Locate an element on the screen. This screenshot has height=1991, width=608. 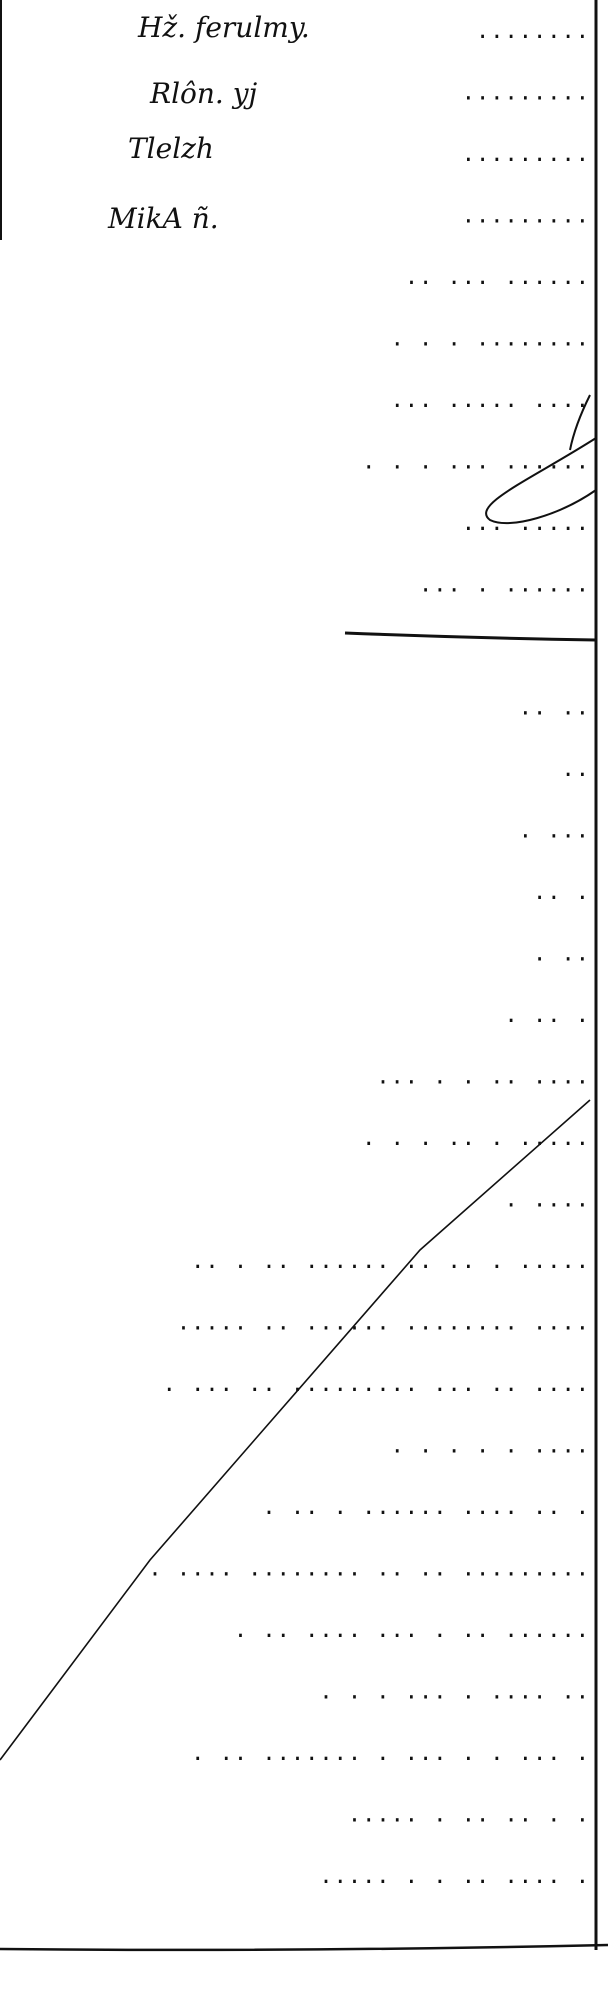
handwritten-names: Hž. ferulmy. Rlôn. yj Tlelzh MikA ñ. is located at coordinates (208, 123).